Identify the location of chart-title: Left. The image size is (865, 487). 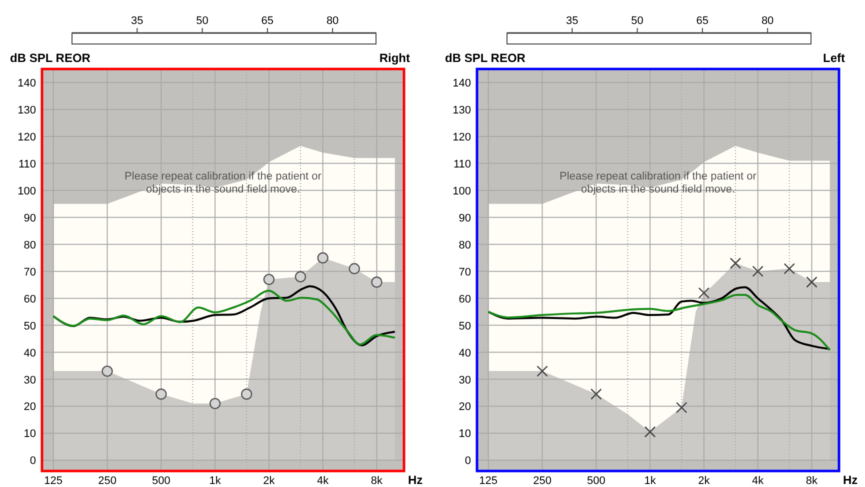
(834, 58).